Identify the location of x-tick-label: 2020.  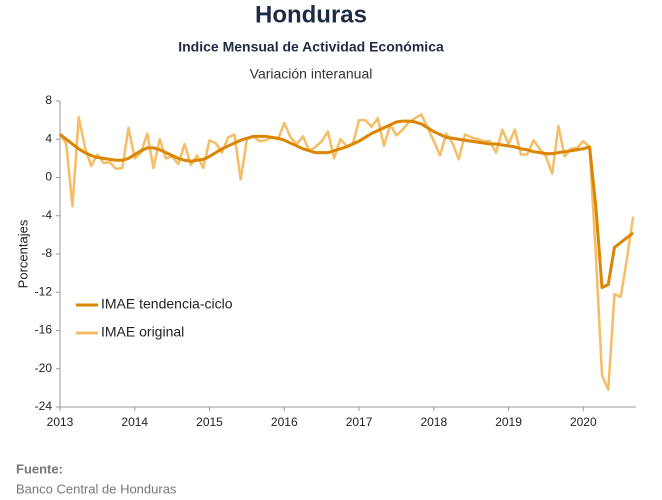
(583, 422).